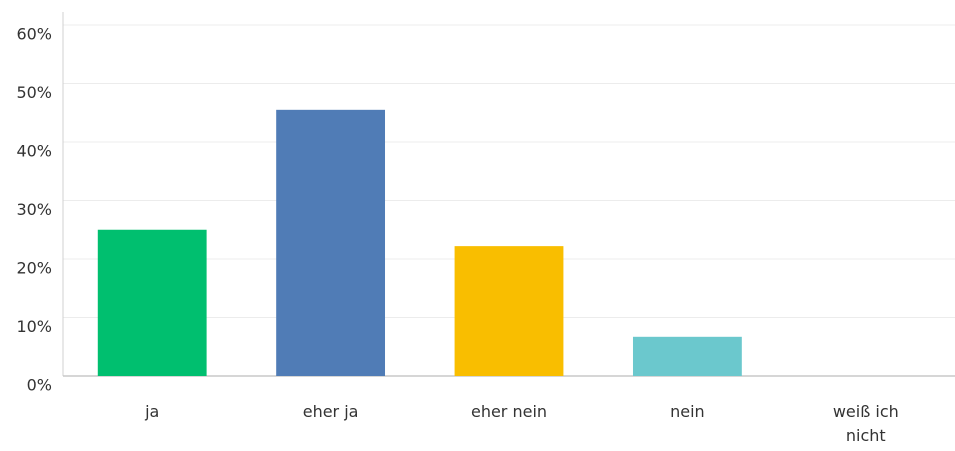 This screenshot has height=451, width=955. What do you see at coordinates (39, 385) in the screenshot?
I see `y-tick-label: 0%` at bounding box center [39, 385].